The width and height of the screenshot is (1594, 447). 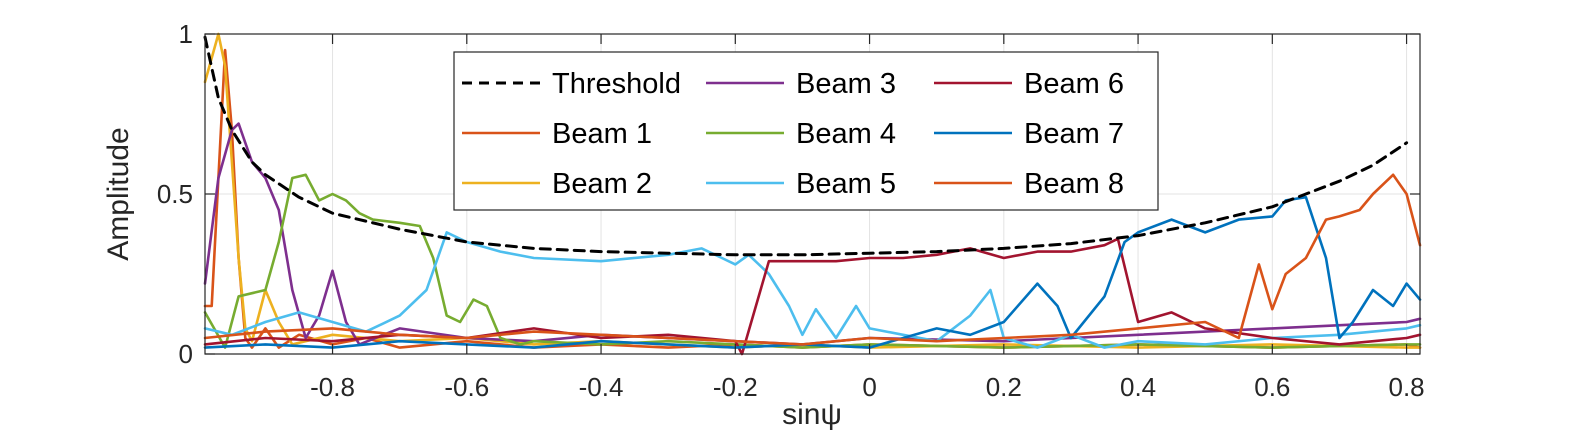 What do you see at coordinates (1004, 387) in the screenshot?
I see `x-tick-label: 0.2` at bounding box center [1004, 387].